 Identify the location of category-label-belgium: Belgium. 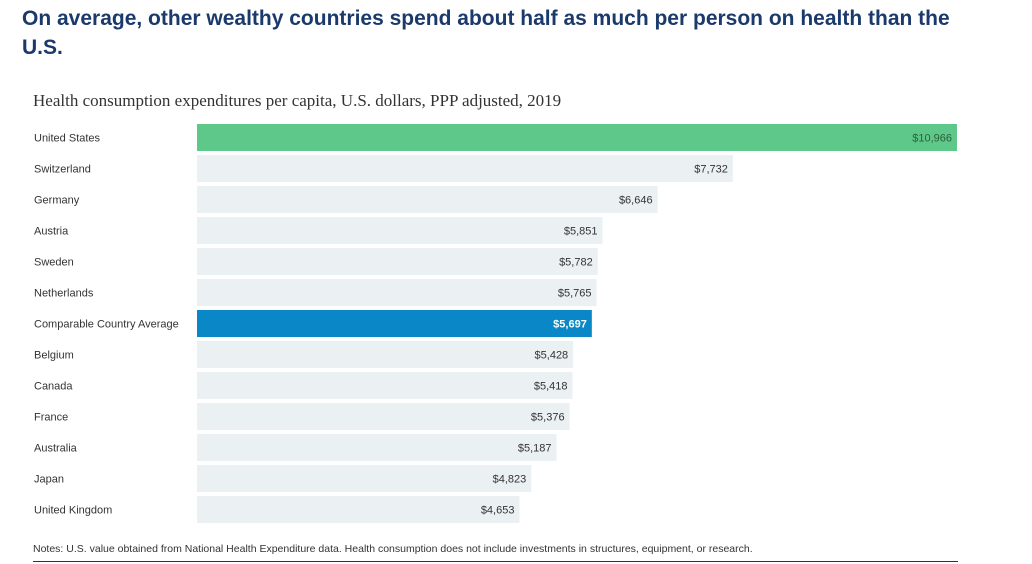
(54, 356).